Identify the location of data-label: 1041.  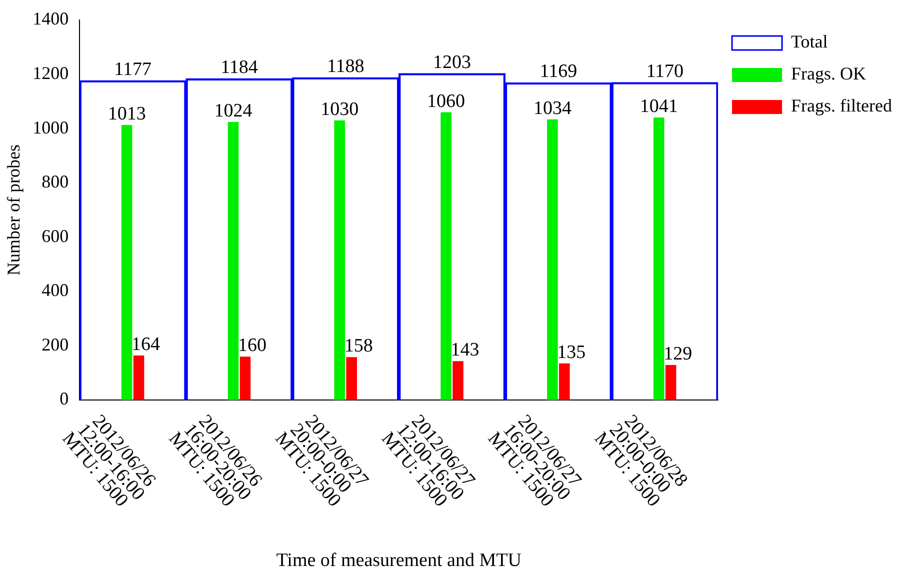
(659, 106).